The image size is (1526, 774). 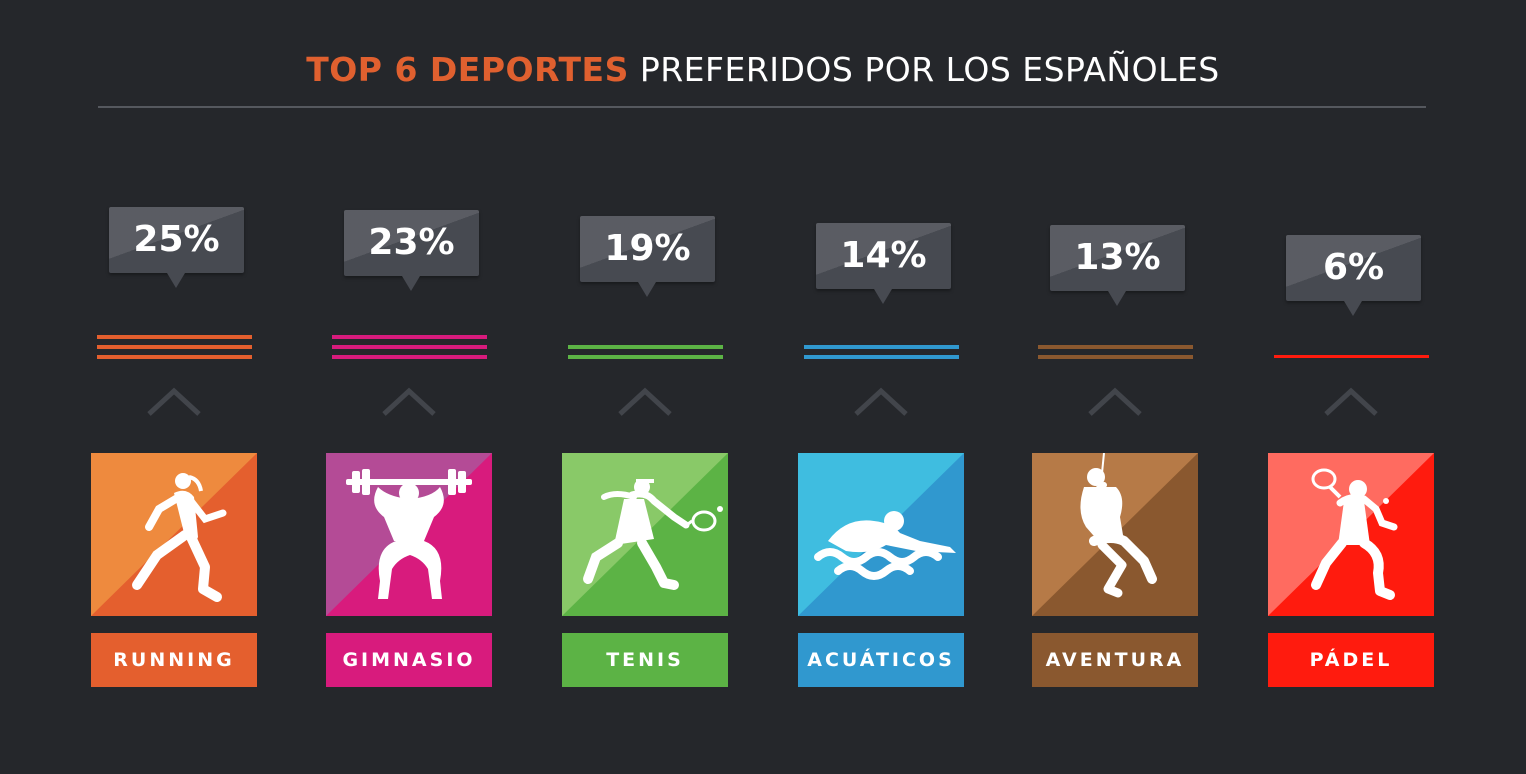 I want to click on category-label: GIMNASIO, so click(x=409, y=660).